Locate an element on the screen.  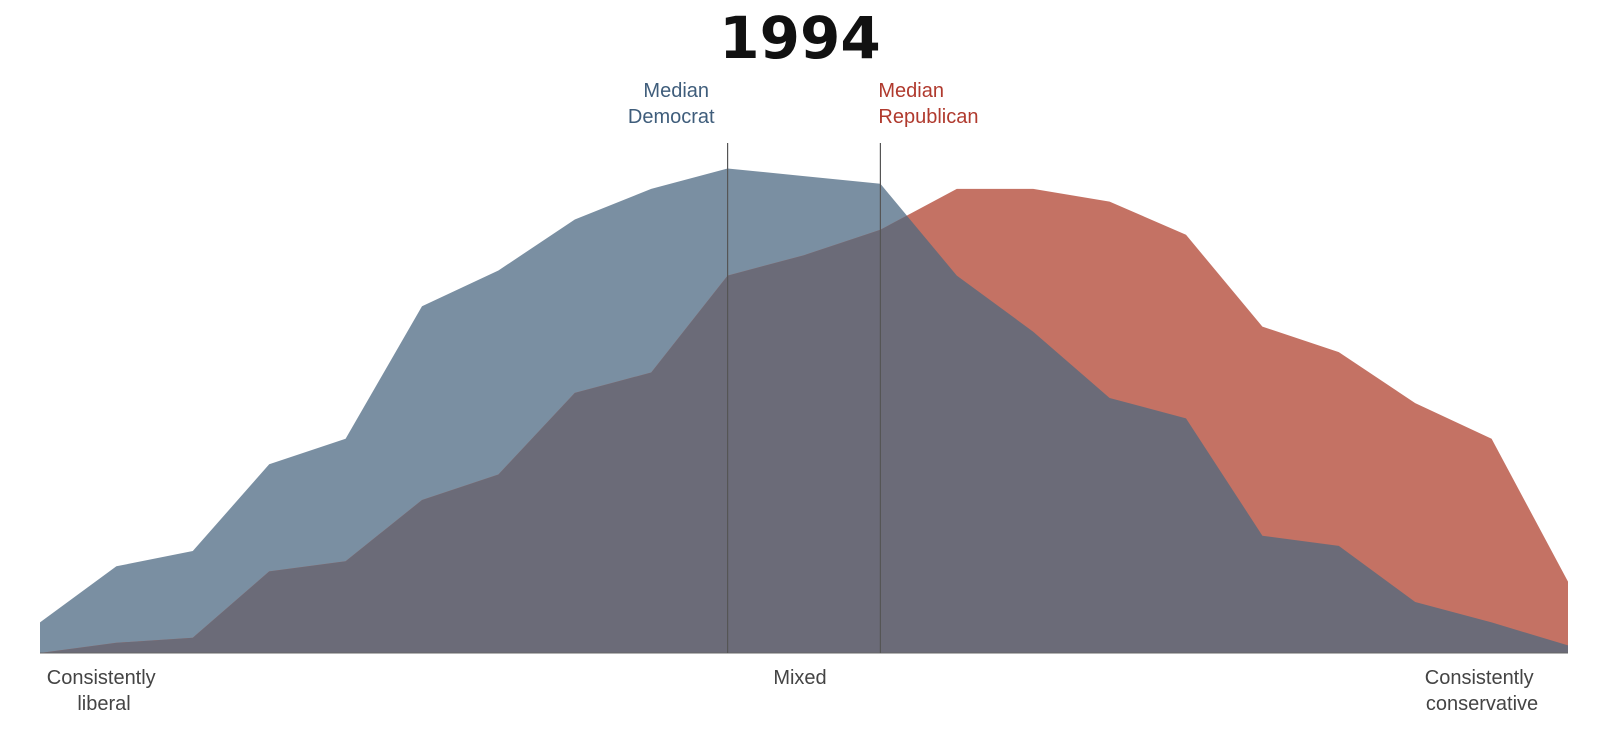
axis-label-left: Consistently liberal is located at coordinates (104, 691).